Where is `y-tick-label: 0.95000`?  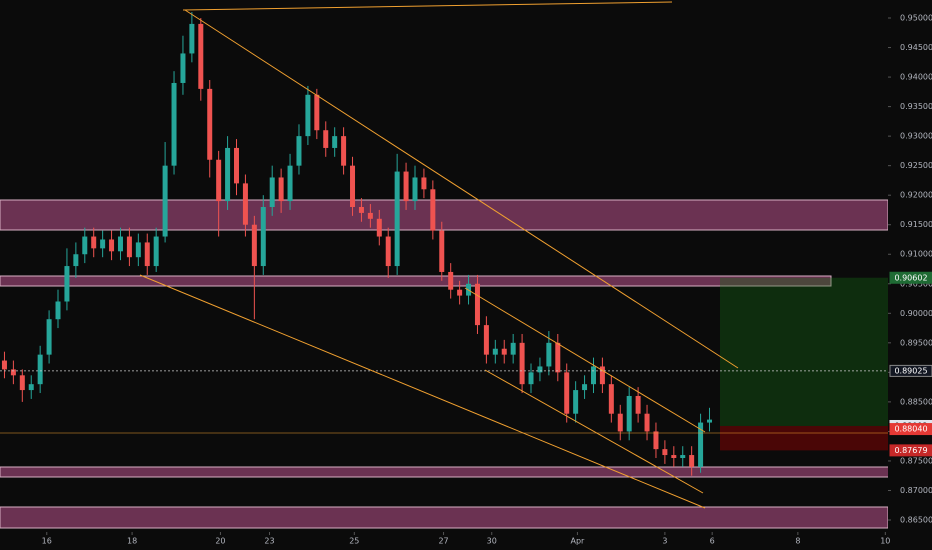 y-tick-label: 0.95000 is located at coordinates (916, 18).